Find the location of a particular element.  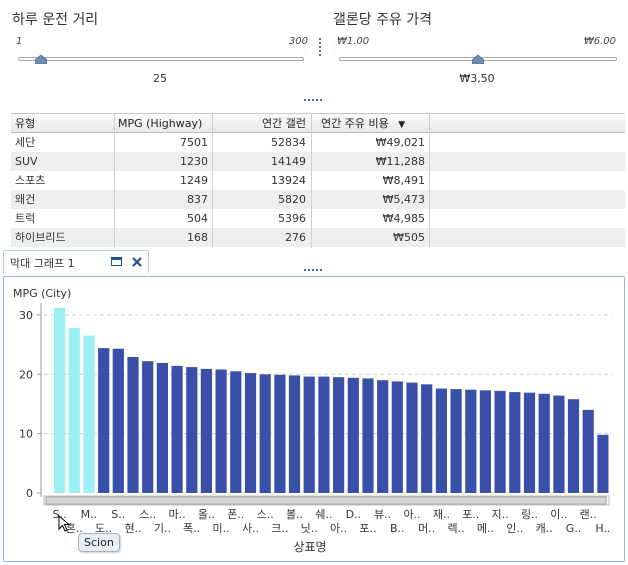

x-tick-label: 폰.. is located at coordinates (235, 514).